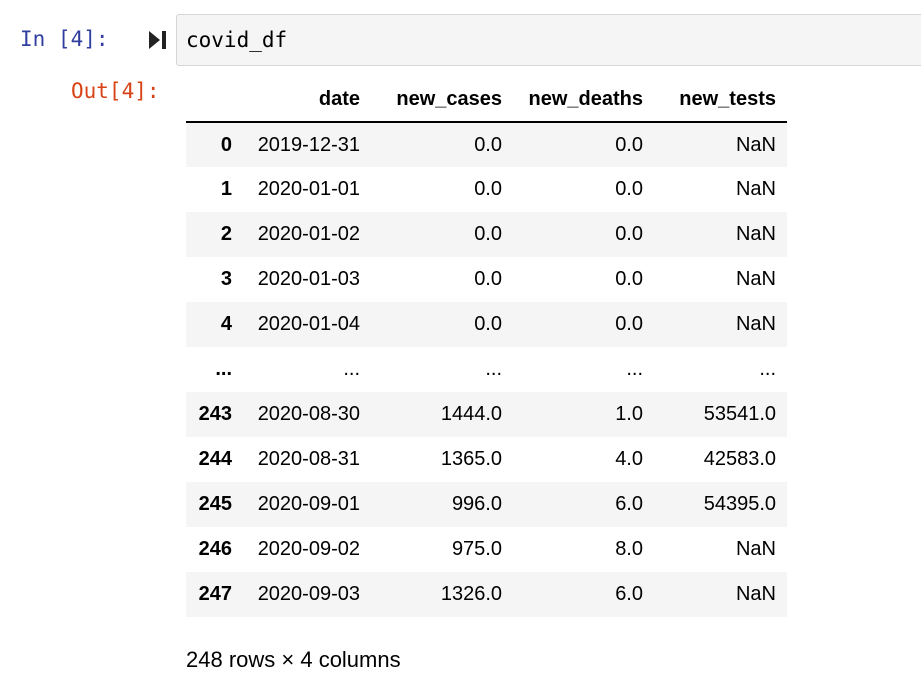  Describe the element at coordinates (308, 504) in the screenshot. I see `cell-date: 2020-09-01` at that location.